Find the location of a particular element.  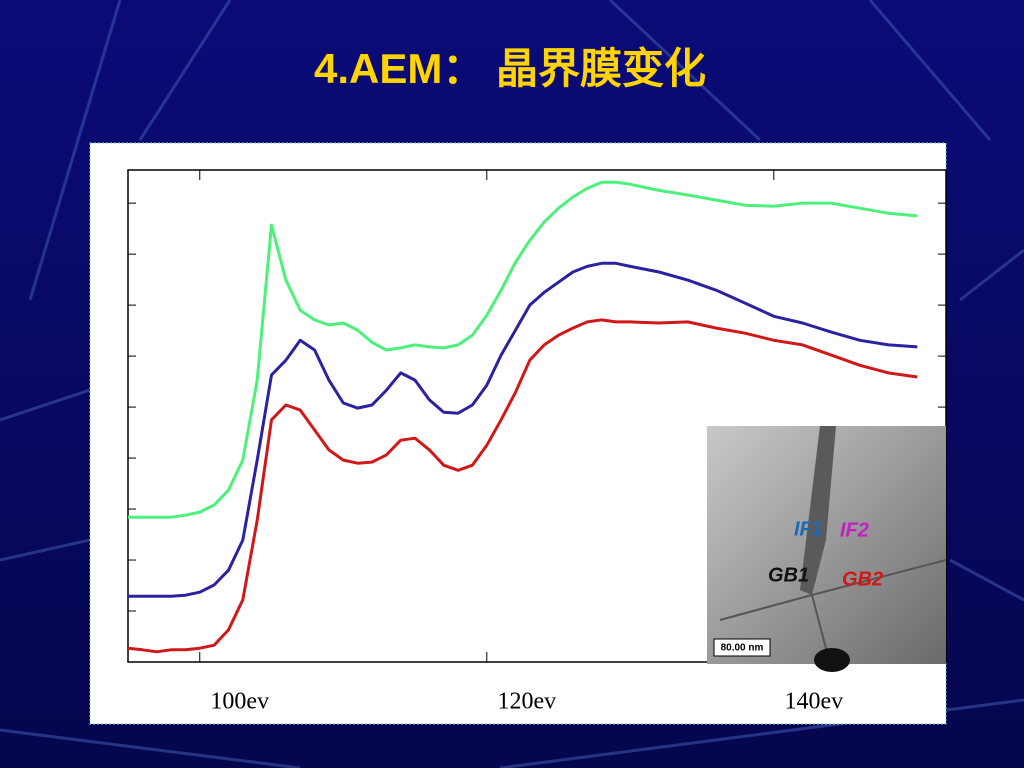

scale-bar-box is located at coordinates (742, 647).